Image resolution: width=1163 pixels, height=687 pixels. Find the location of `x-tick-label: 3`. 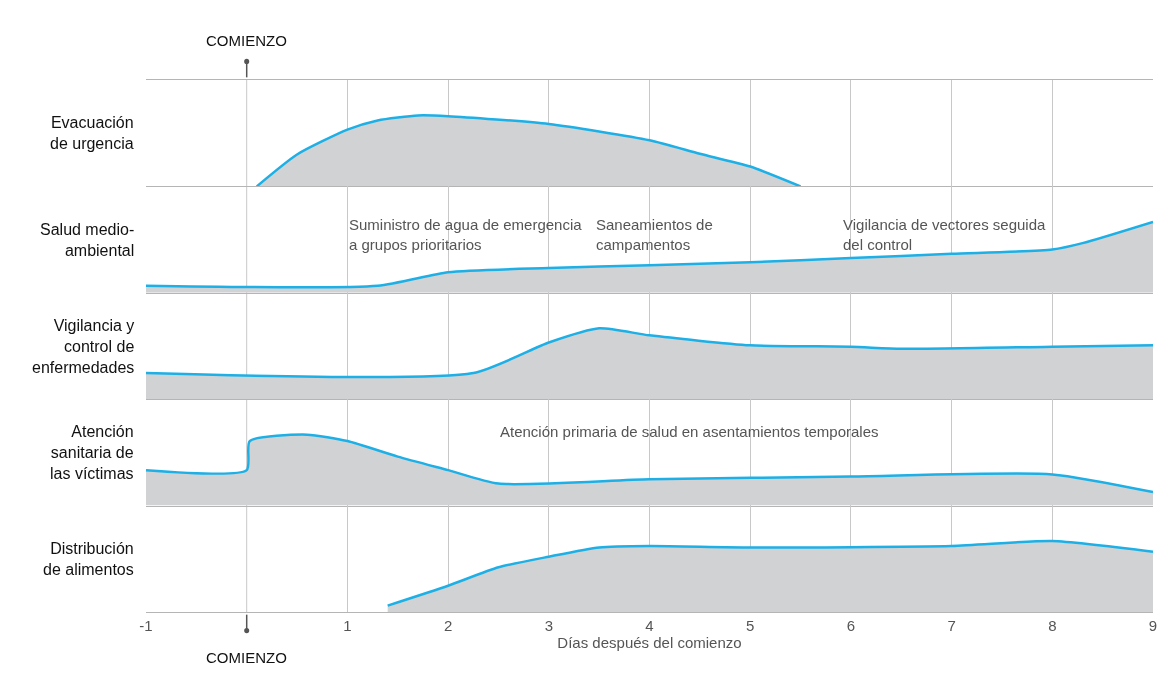

x-tick-label: 3 is located at coordinates (548, 625).